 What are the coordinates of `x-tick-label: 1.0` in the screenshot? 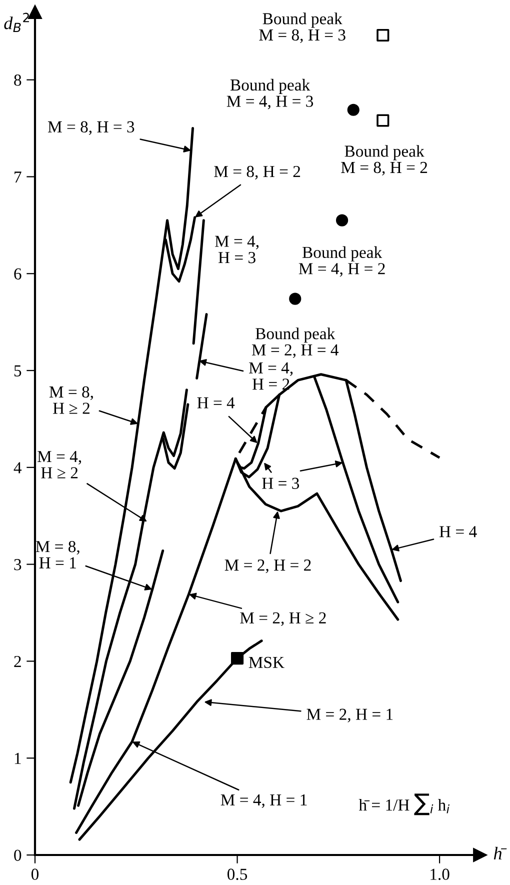 It's located at (440, 874).